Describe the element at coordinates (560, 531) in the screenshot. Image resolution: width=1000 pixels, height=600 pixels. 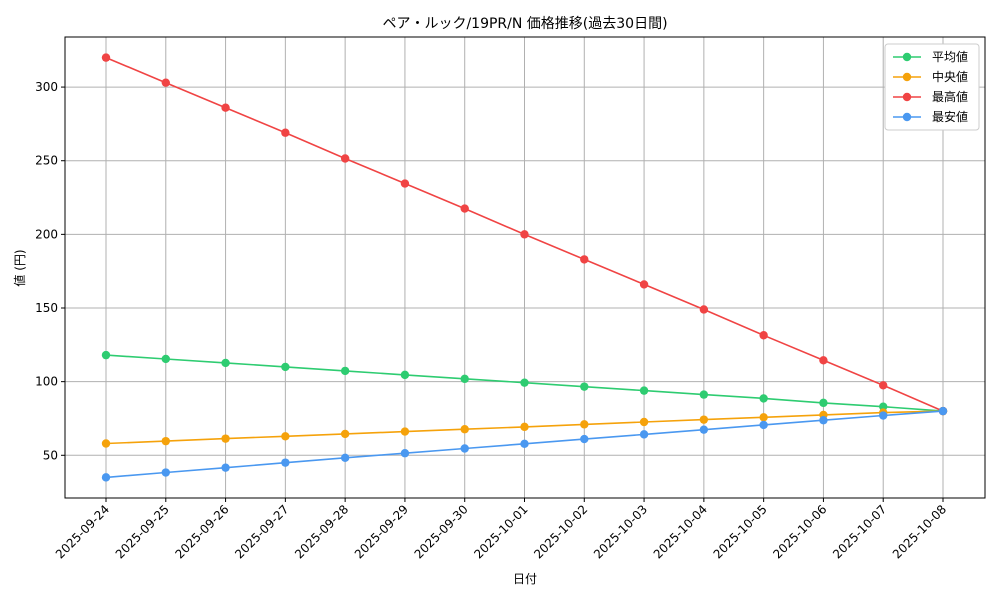
I see `x-tick-label: 2025-10-02` at that location.